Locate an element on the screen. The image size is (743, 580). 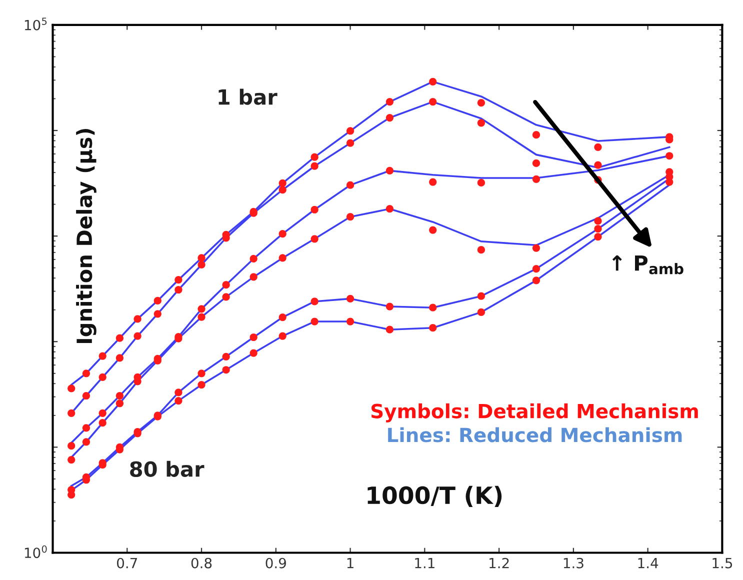
y-tick-label: 10$^{0}$ is located at coordinates (35, 551).